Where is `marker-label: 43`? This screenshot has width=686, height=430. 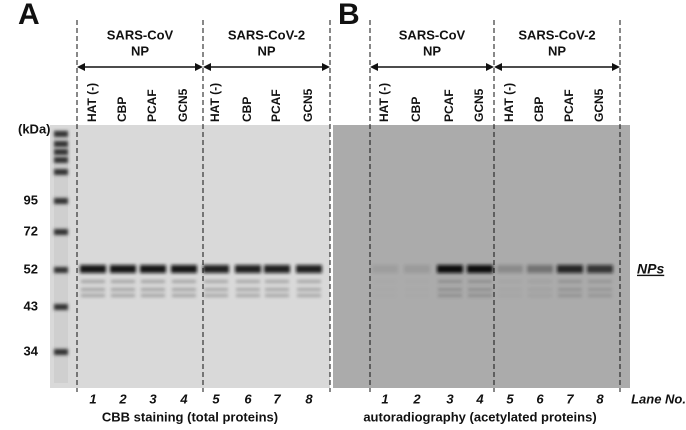
marker-label: 43 is located at coordinates (31, 305).